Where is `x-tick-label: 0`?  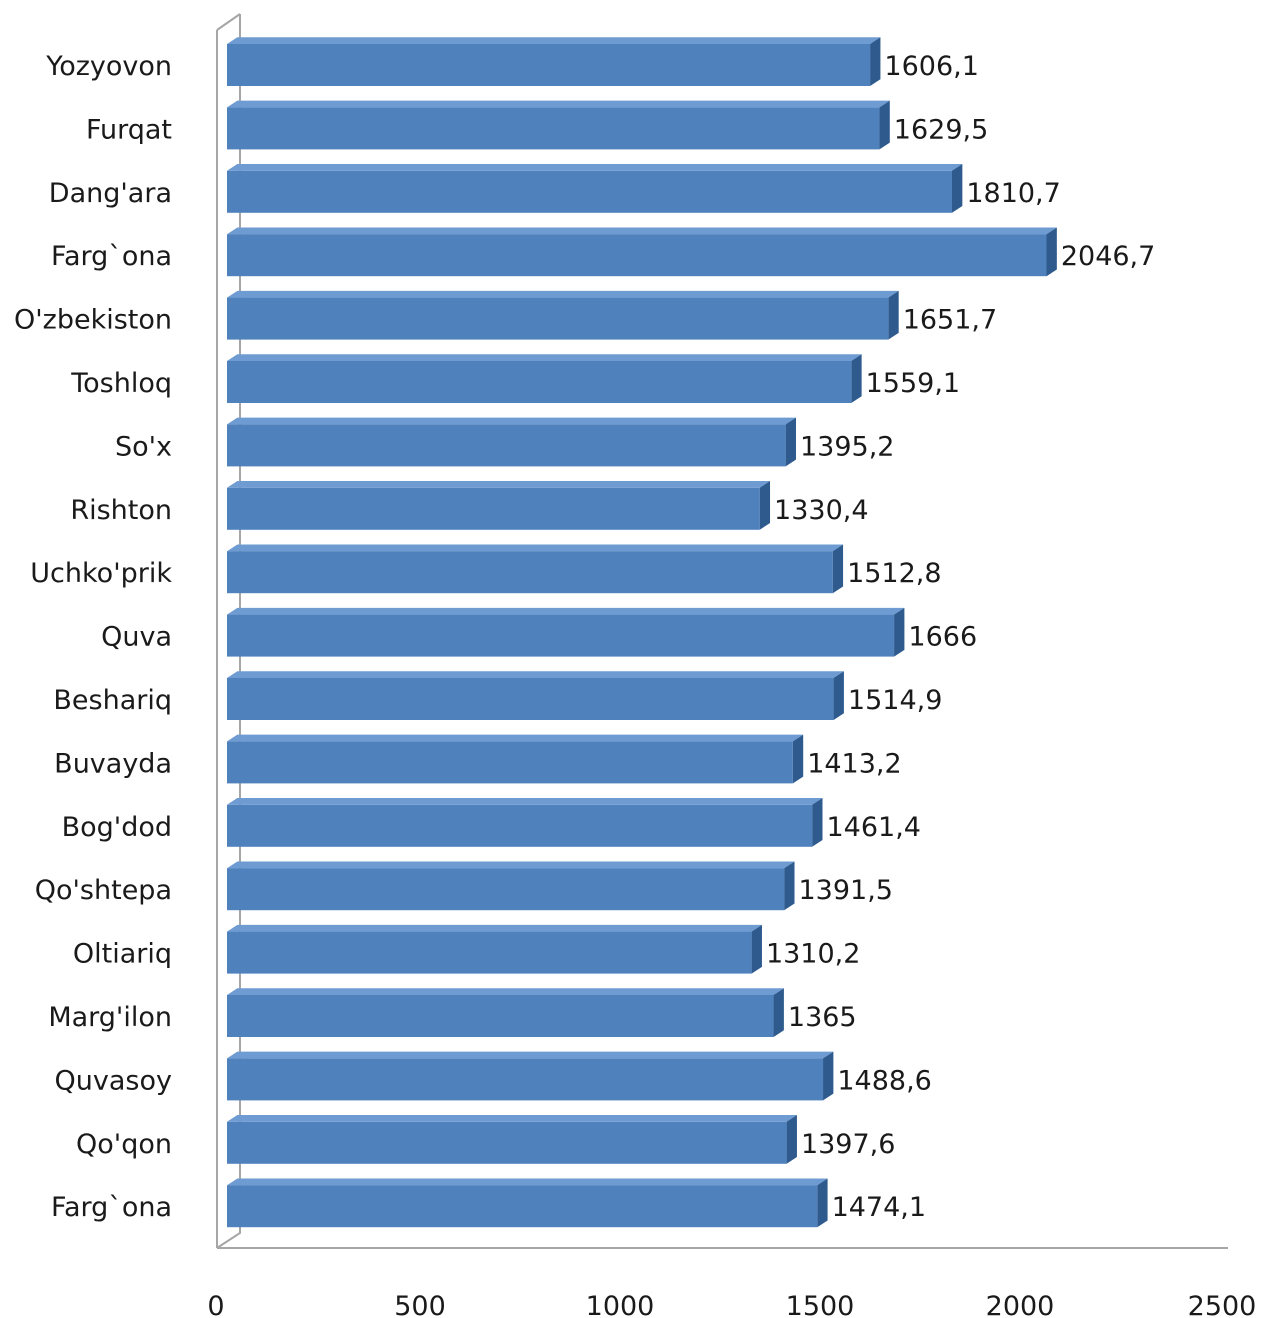
x-tick-label: 0 is located at coordinates (215, 1304).